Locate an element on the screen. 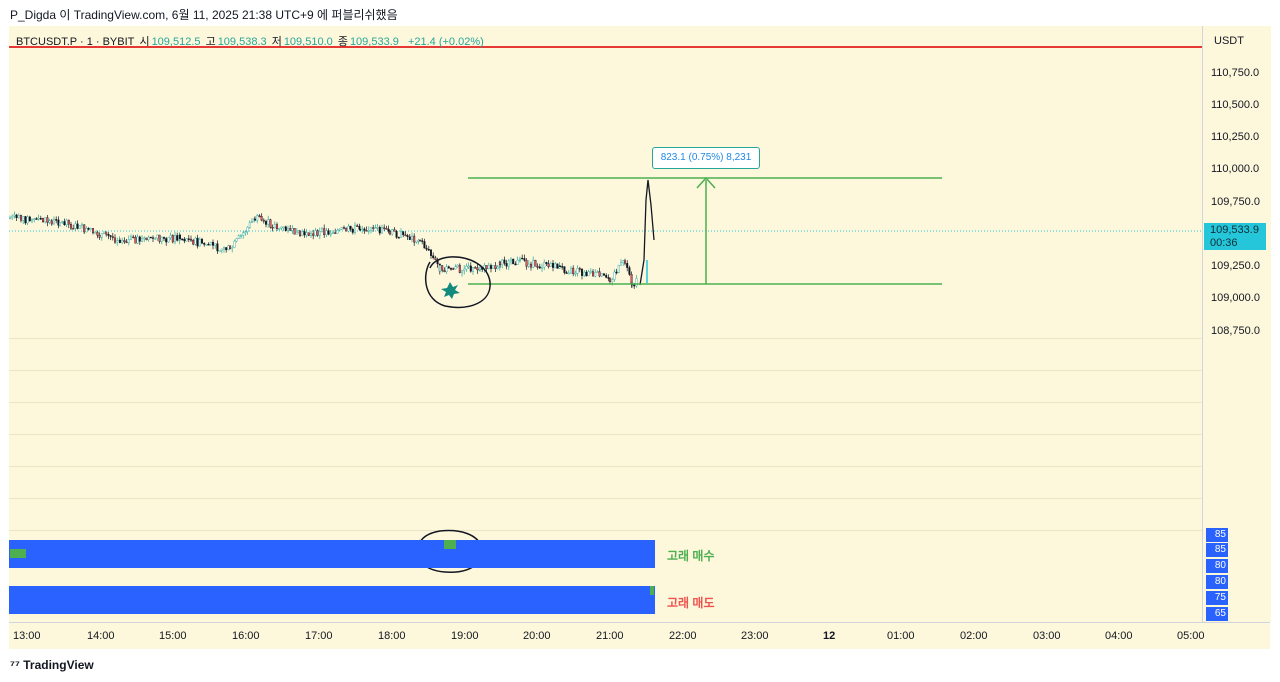 This screenshot has width=1280, height=682. candlesticks is located at coordinates (323, 250).